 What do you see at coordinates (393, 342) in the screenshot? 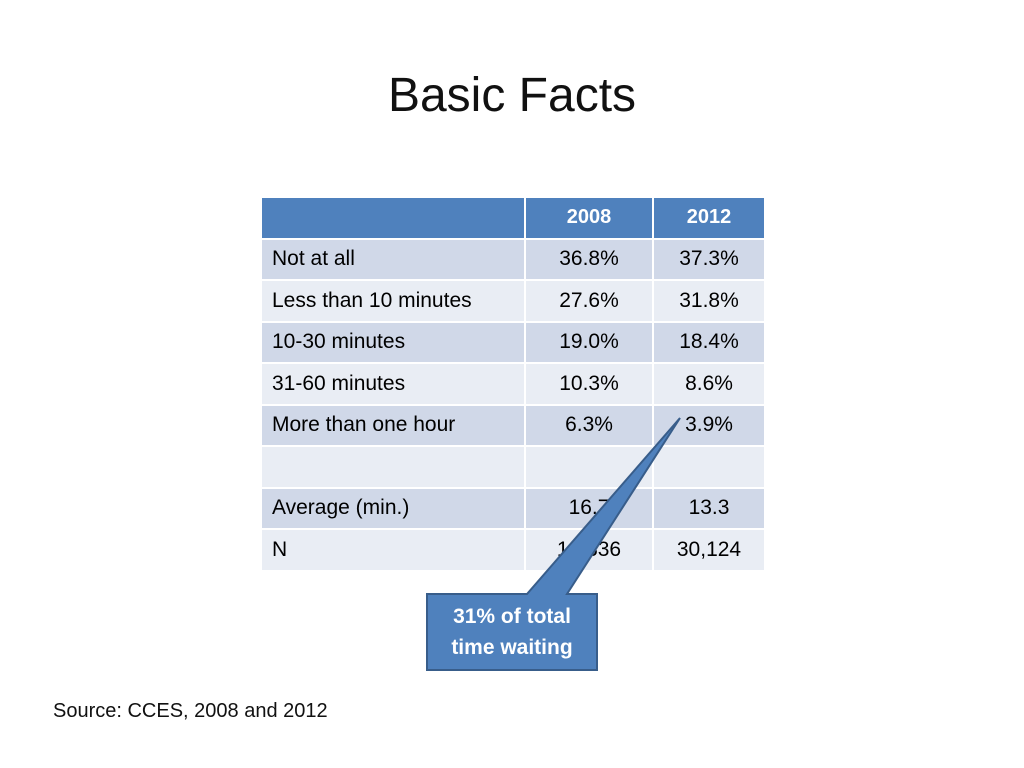
I see `row-label: 10-30 minutes` at bounding box center [393, 342].